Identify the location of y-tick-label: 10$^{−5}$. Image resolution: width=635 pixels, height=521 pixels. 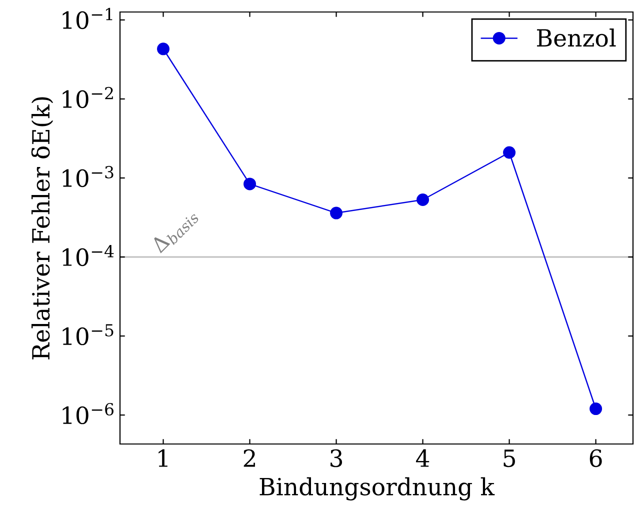
(88, 335).